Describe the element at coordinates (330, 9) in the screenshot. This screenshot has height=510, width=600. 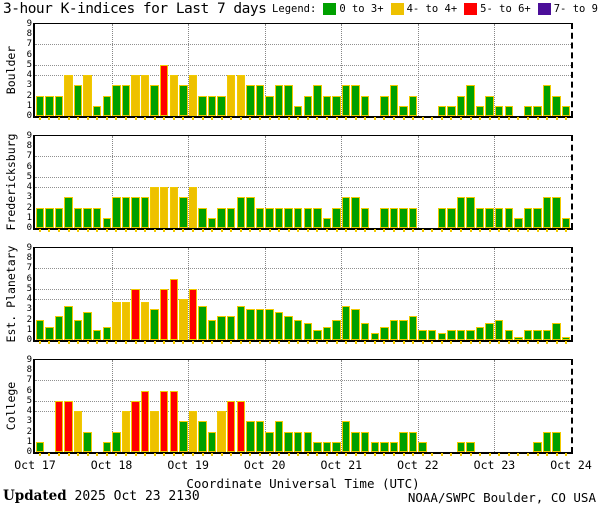
I see `green-legend-swatch` at that location.